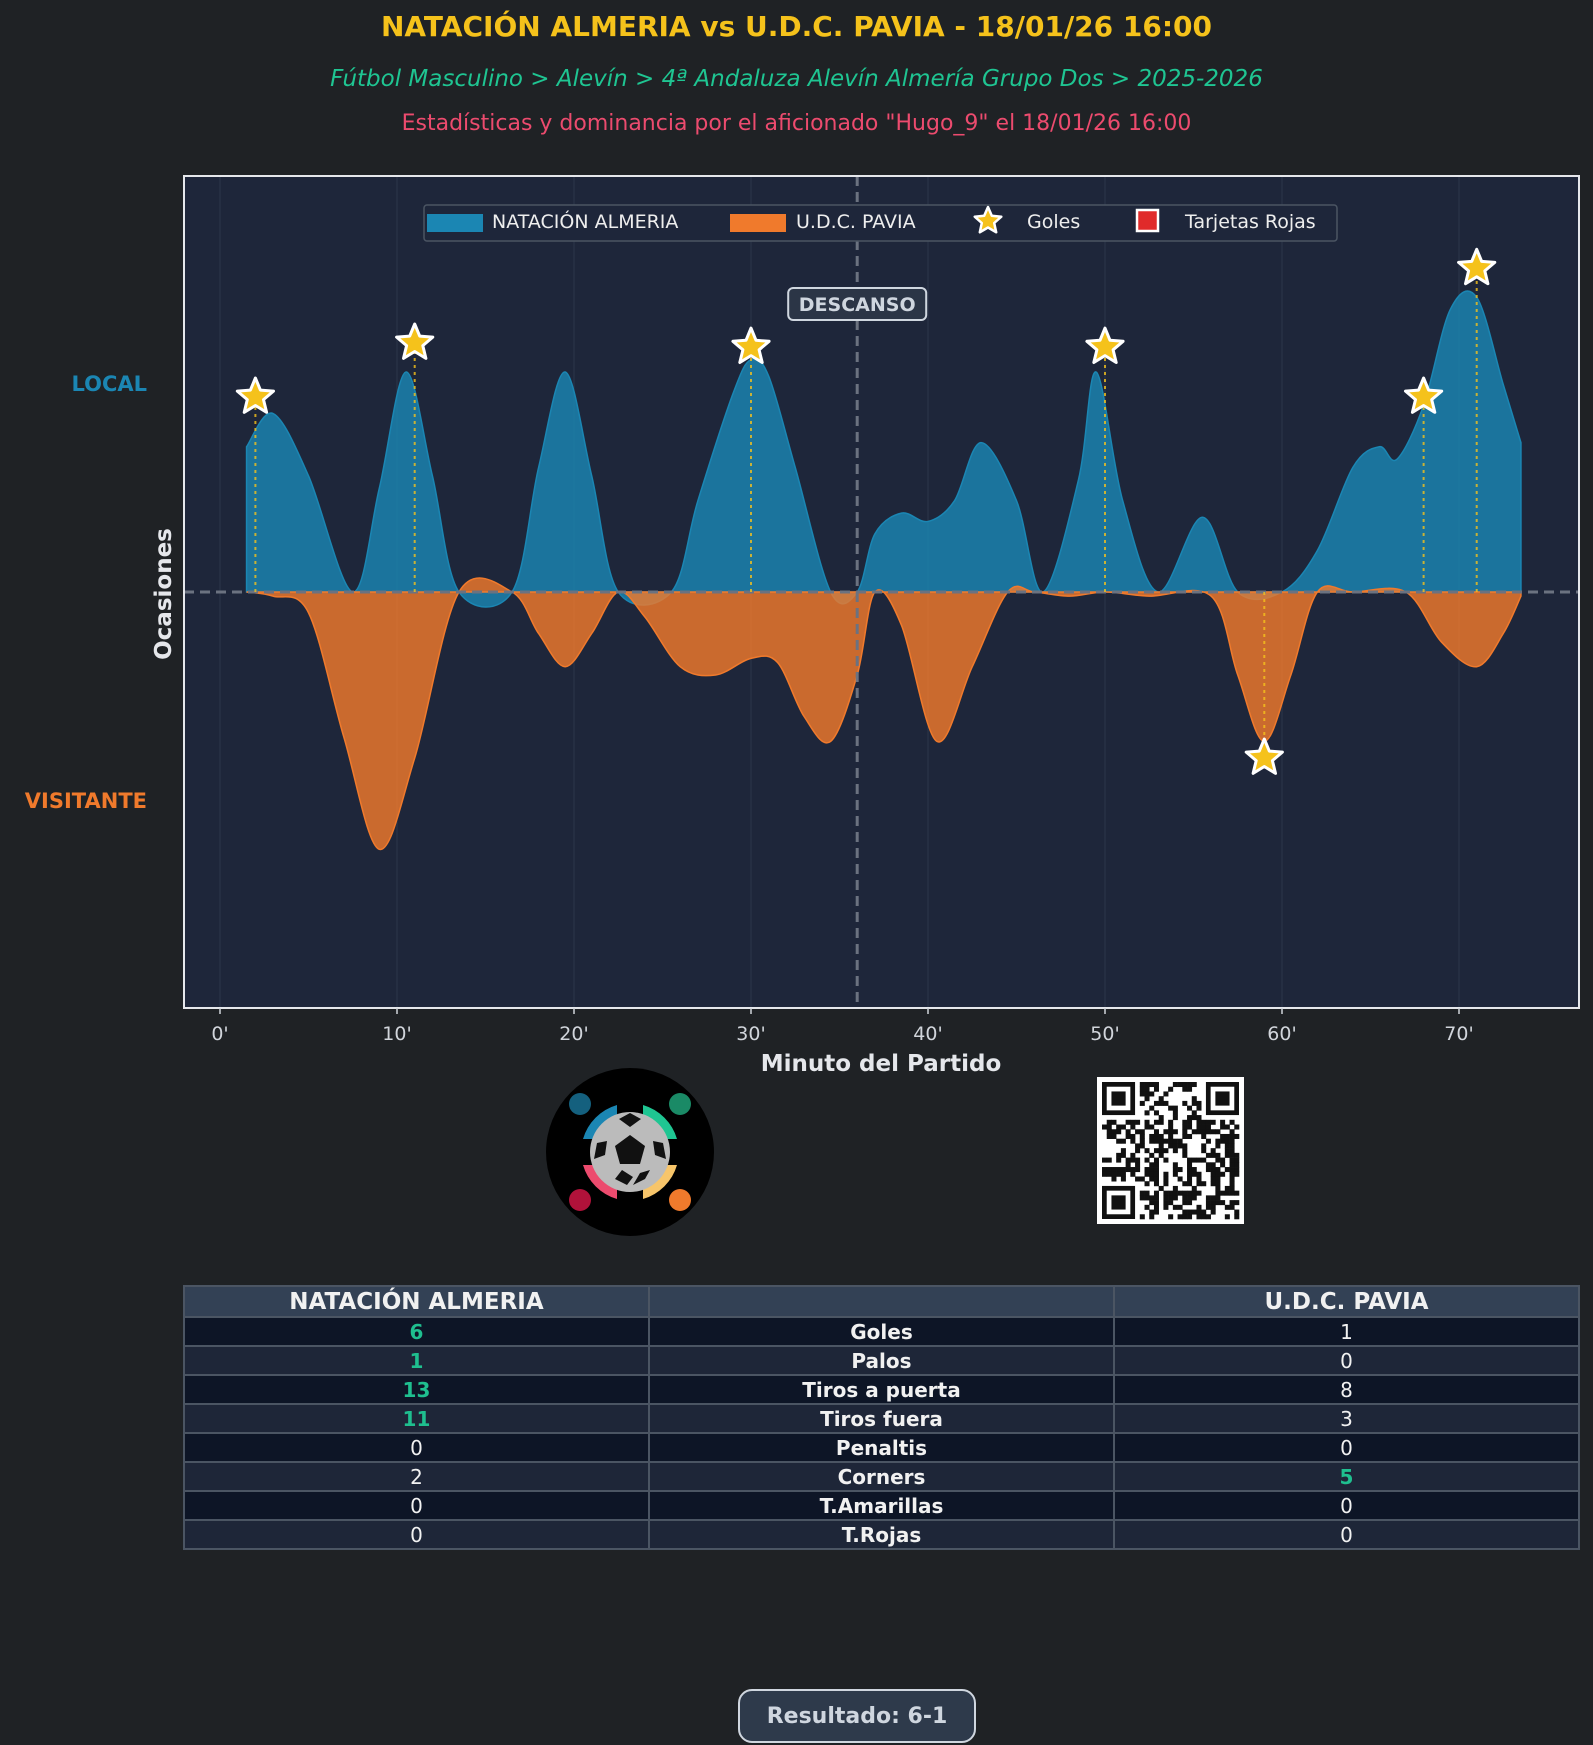  Describe the element at coordinates (1264, 756) in the screenshot. I see `goal-star-icon` at that location.